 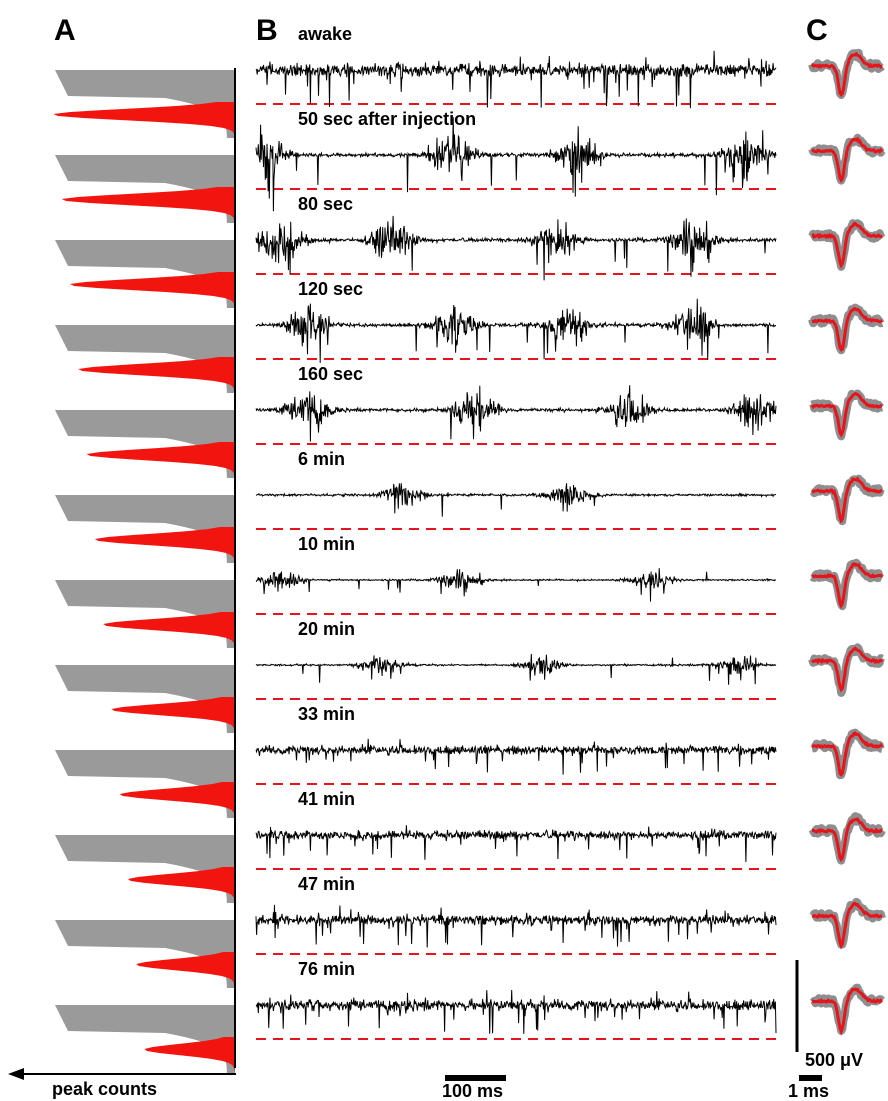 I want to click on time-scale-label: 100 ms, so click(x=472, y=1091).